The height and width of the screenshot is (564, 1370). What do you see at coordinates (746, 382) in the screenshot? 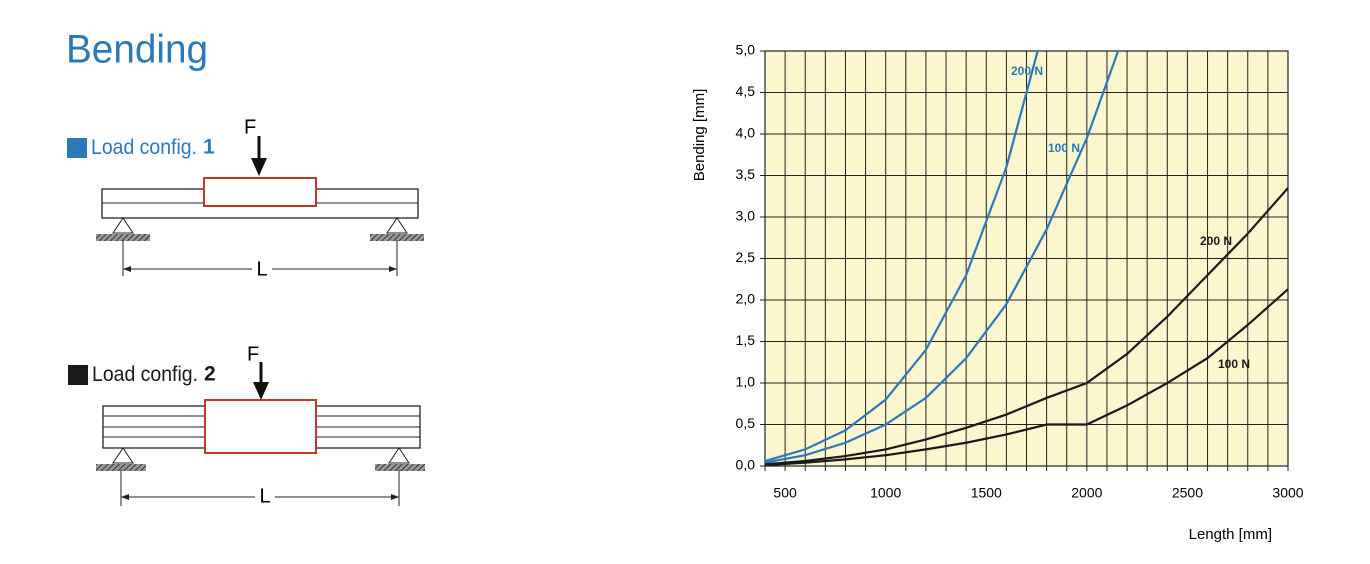
I see `y-tick-label: 1,0` at bounding box center [746, 382].